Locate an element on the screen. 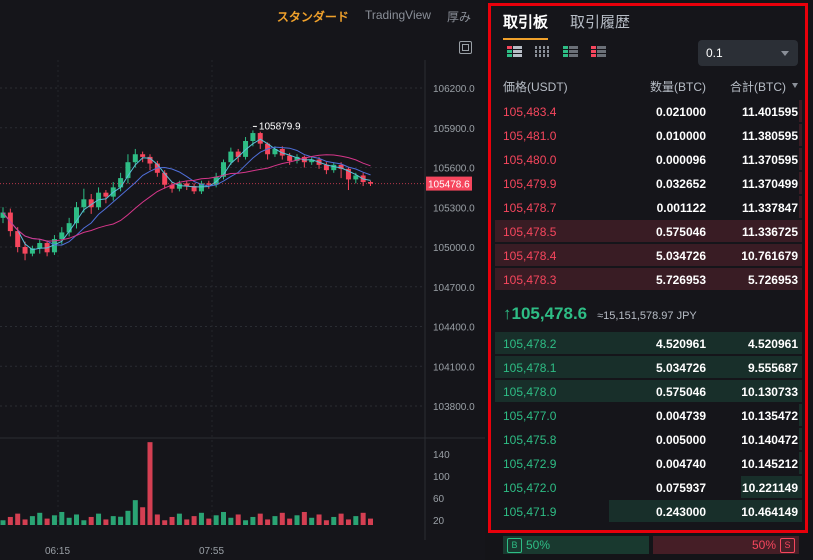 The width and height of the screenshot is (813, 560). bid-price: 105,472.0 is located at coordinates (530, 488).